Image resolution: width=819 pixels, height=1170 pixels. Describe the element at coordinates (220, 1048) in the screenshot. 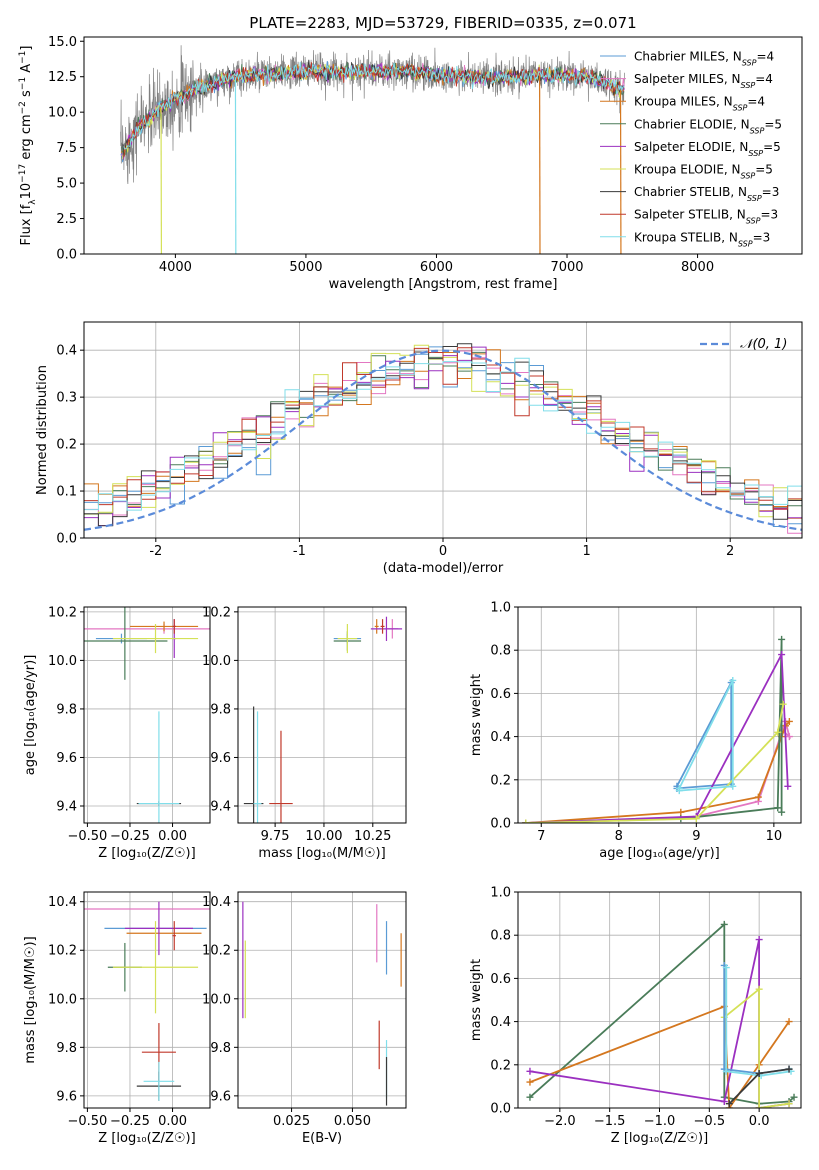

I see `y-tick-label: 9.8` at that location.